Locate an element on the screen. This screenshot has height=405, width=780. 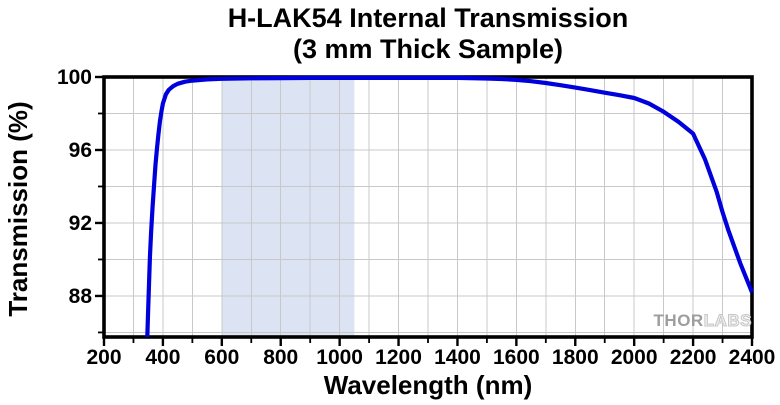
chart-title-line1: H-LAK54 Internal Transmission is located at coordinates (428, 18).